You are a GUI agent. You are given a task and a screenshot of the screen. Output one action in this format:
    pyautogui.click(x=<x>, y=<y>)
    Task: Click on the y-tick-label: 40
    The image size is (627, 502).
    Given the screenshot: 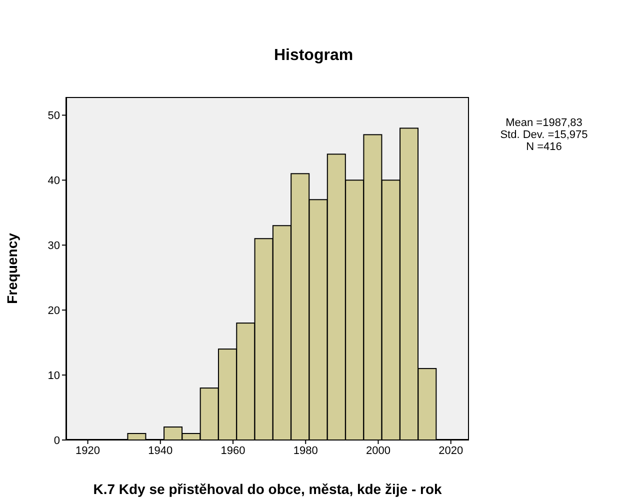 What is the action you would take?
    pyautogui.click(x=54, y=181)
    